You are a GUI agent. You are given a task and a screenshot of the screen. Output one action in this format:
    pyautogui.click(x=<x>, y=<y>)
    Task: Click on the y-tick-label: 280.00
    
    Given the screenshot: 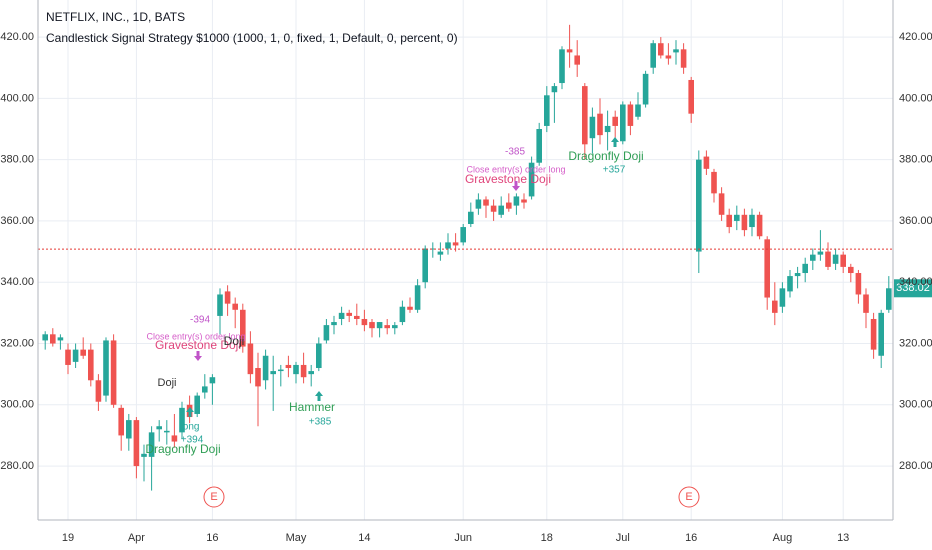 What is the action you would take?
    pyautogui.click(x=17, y=466)
    